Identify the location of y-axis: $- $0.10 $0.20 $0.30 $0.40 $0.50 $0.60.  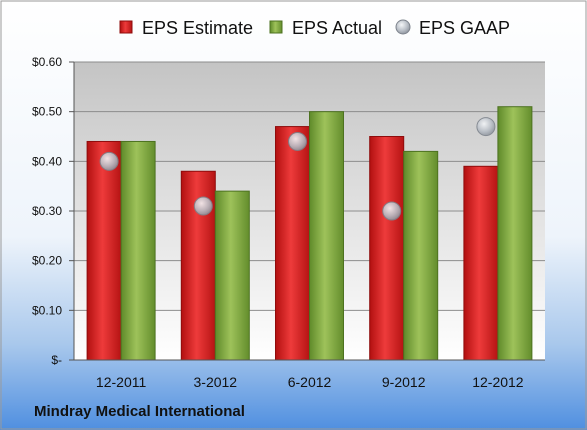
(53, 211).